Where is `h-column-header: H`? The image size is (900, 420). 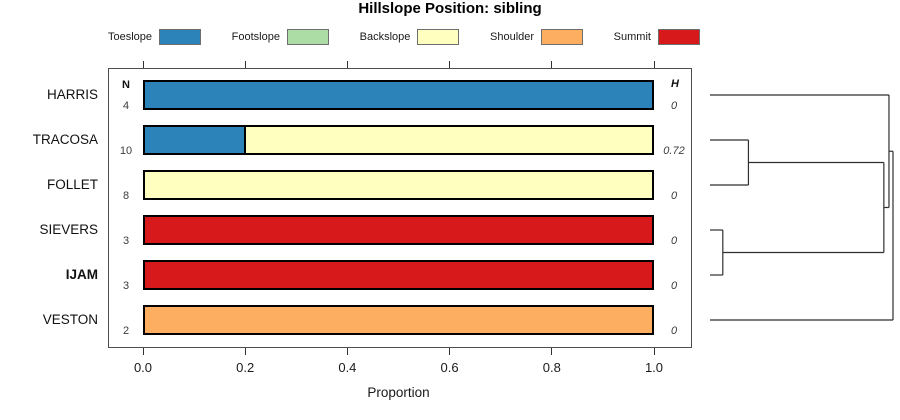 h-column-header: H is located at coordinates (675, 84).